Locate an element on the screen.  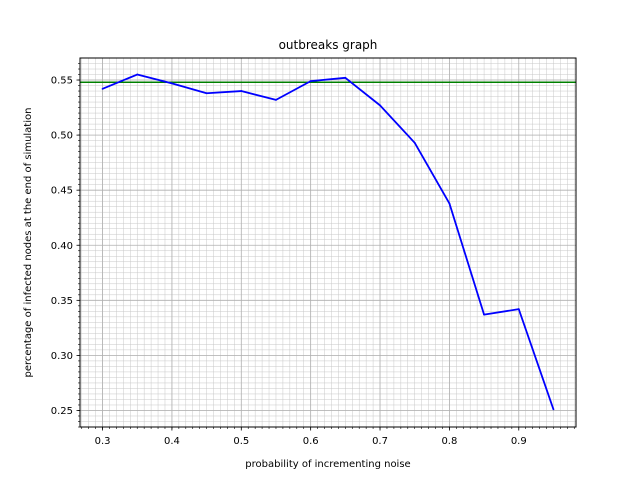
x-tick-label: 0.5 is located at coordinates (241, 441).